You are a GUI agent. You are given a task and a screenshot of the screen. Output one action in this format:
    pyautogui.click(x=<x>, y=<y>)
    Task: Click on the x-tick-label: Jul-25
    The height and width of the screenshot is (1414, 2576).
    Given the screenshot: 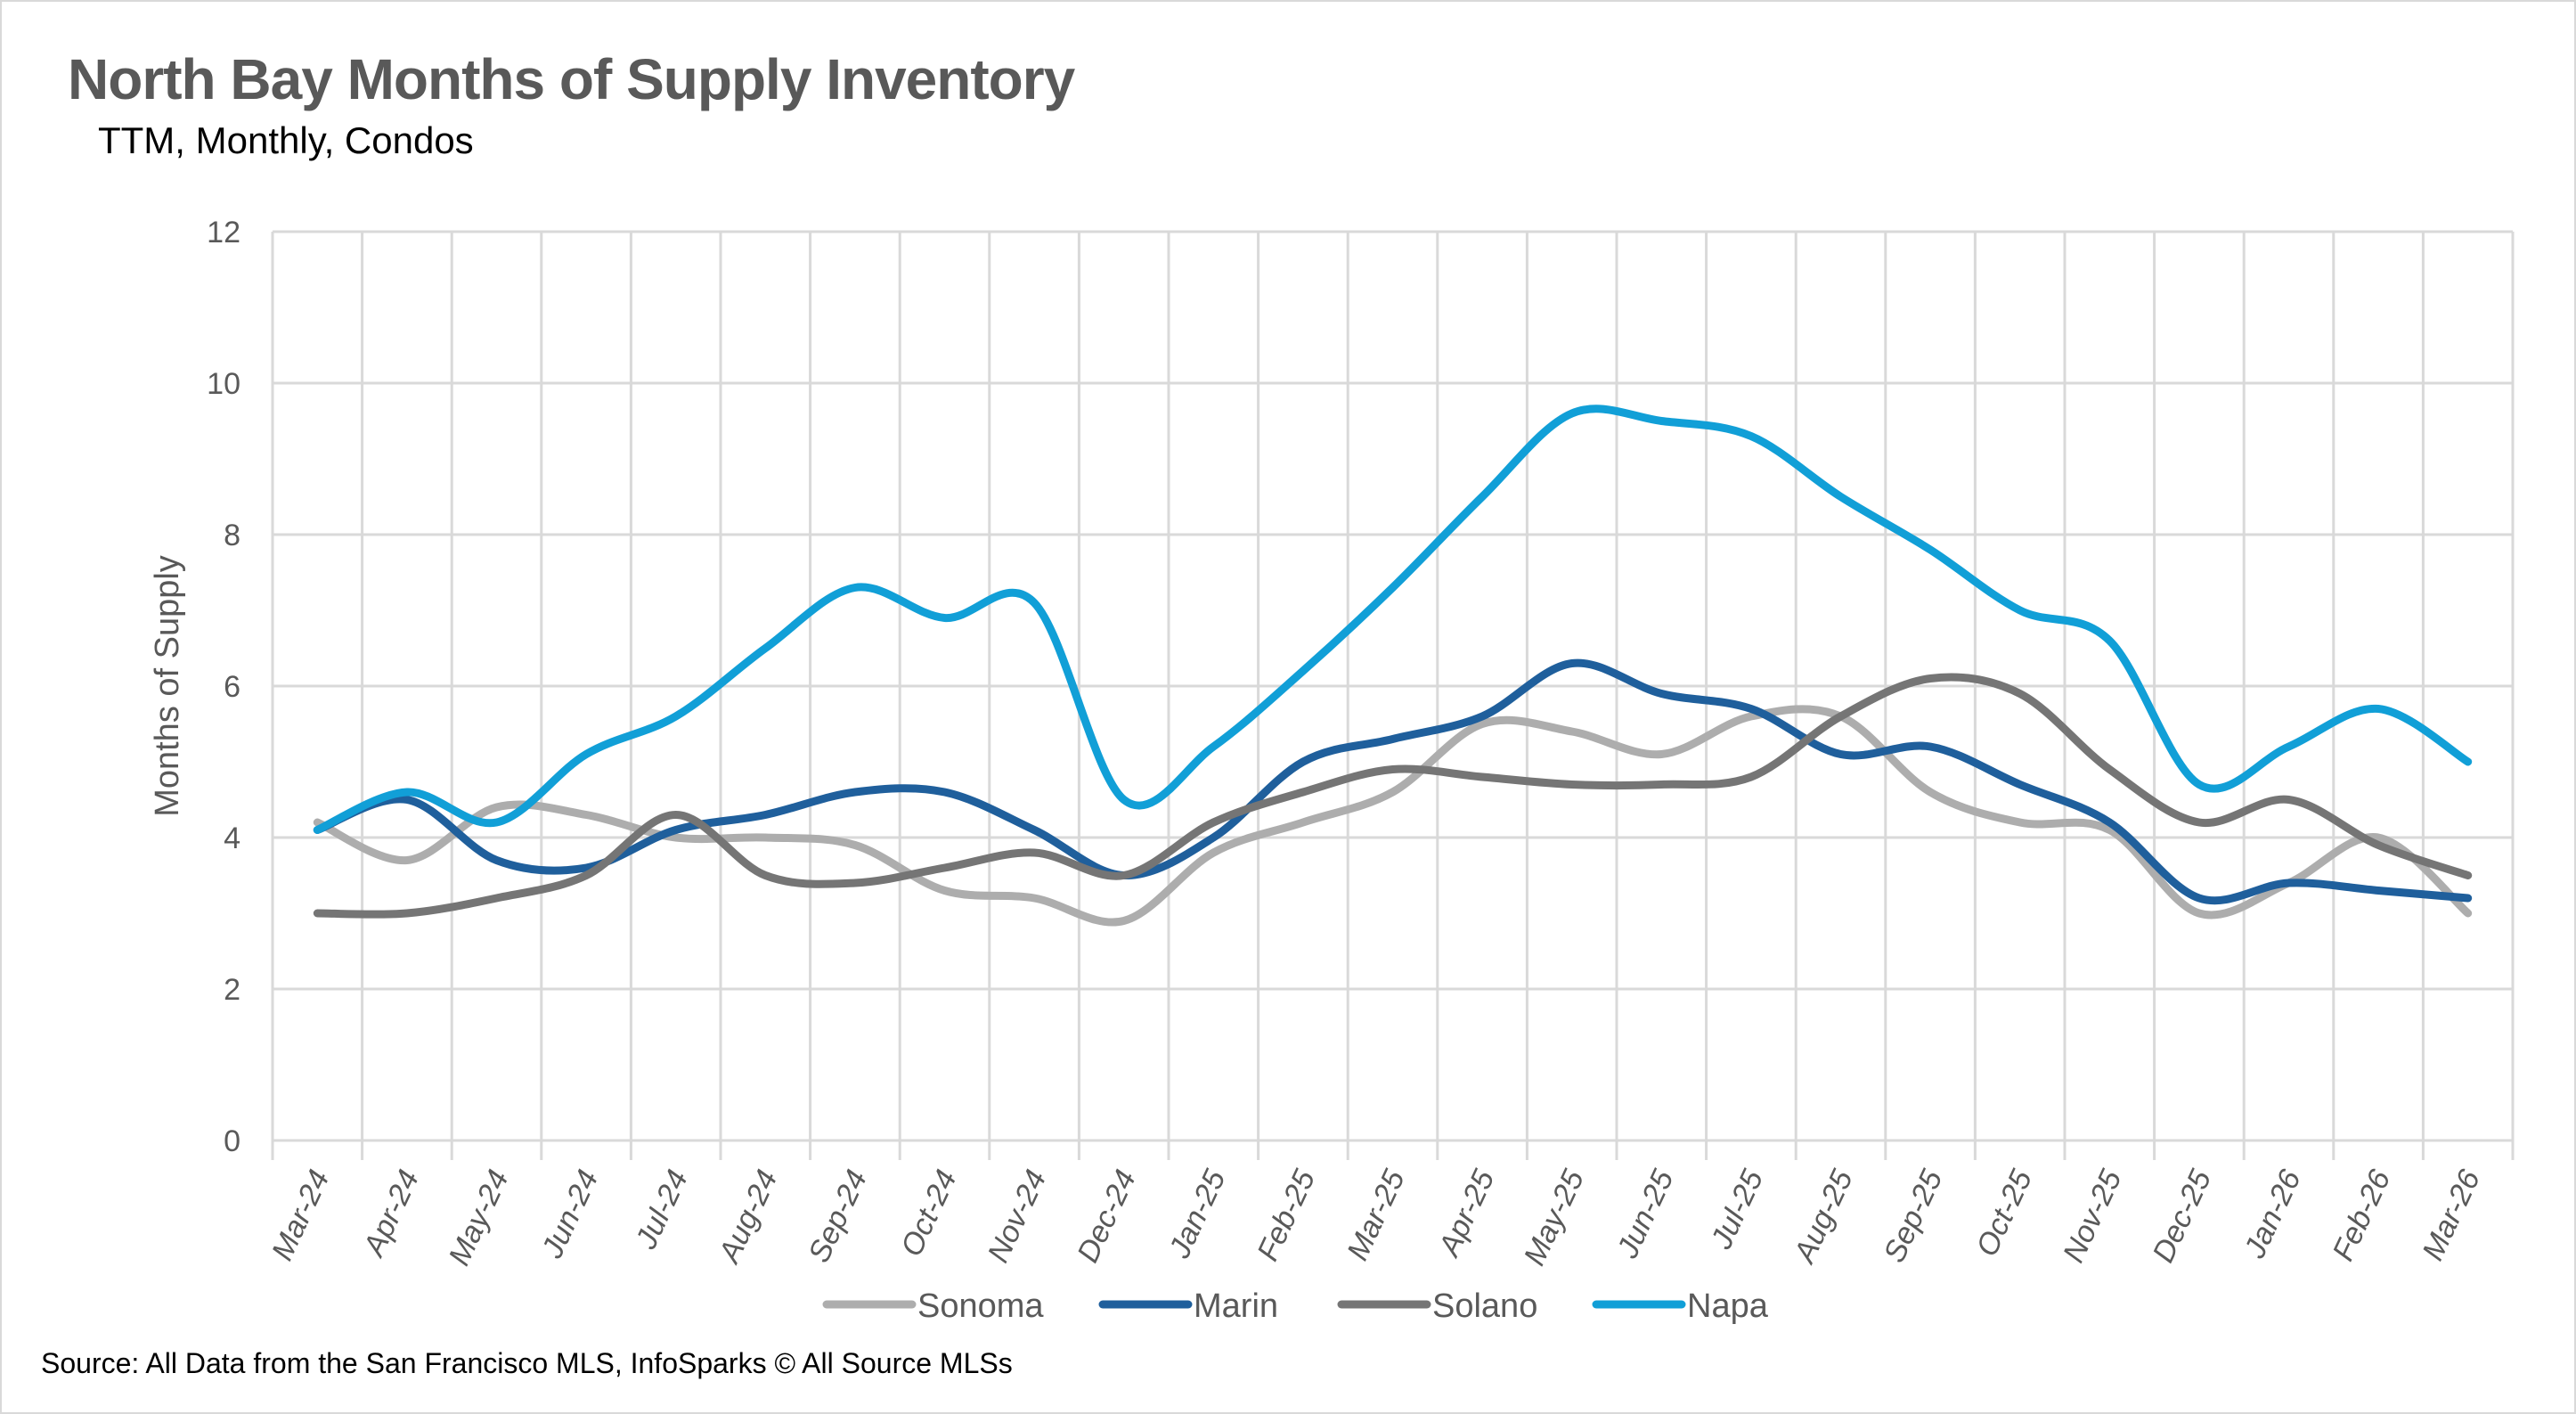 What is the action you would take?
    pyautogui.click(x=1737, y=1210)
    